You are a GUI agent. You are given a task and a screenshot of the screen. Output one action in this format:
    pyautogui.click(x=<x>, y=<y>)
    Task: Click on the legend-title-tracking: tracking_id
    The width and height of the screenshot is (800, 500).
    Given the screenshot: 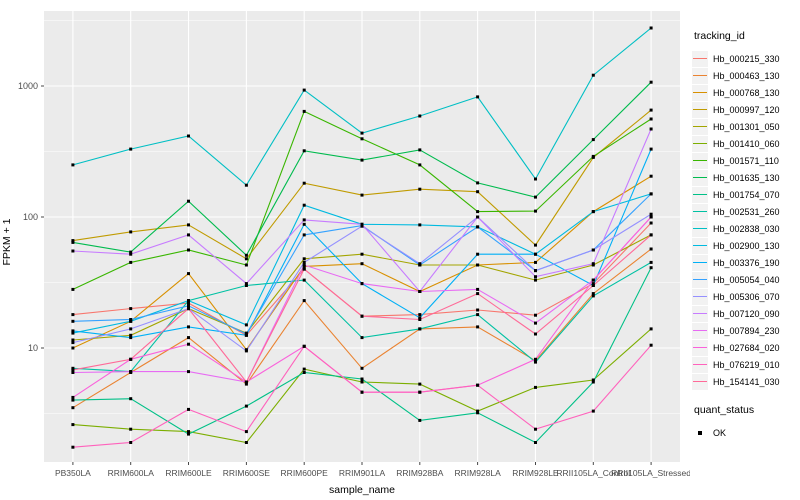 What is the action you would take?
    pyautogui.click(x=719, y=36)
    